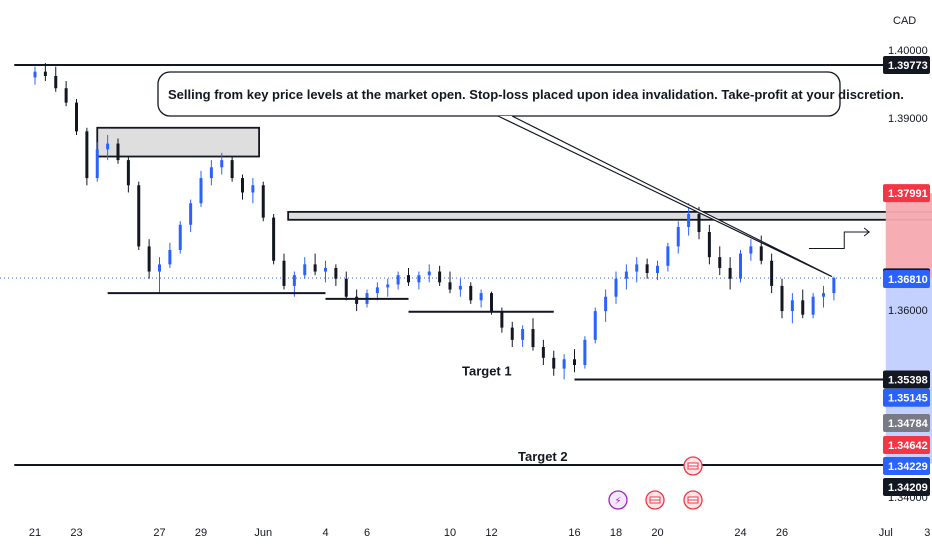  I want to click on price-tag-label: 1.35145, so click(908, 399).